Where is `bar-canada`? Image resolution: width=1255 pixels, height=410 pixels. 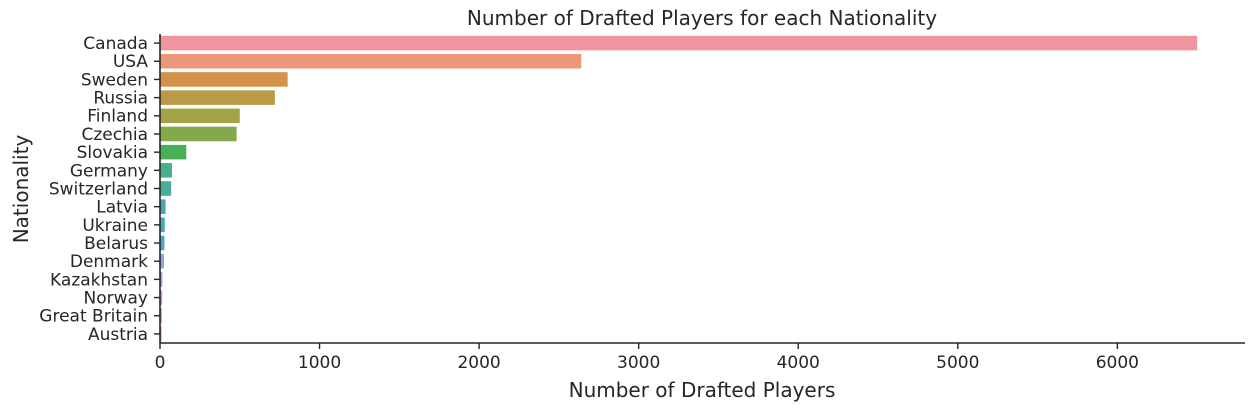
bar-canada is located at coordinates (679, 43).